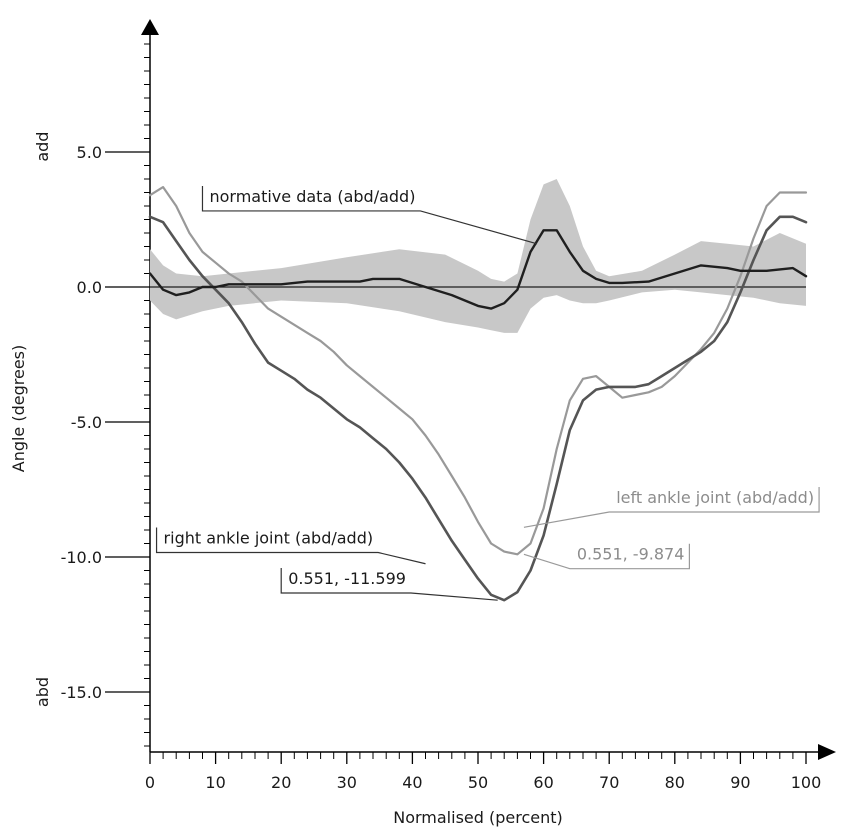  What do you see at coordinates (89, 287) in the screenshot?
I see `y-tick-label: 0.0` at bounding box center [89, 287].